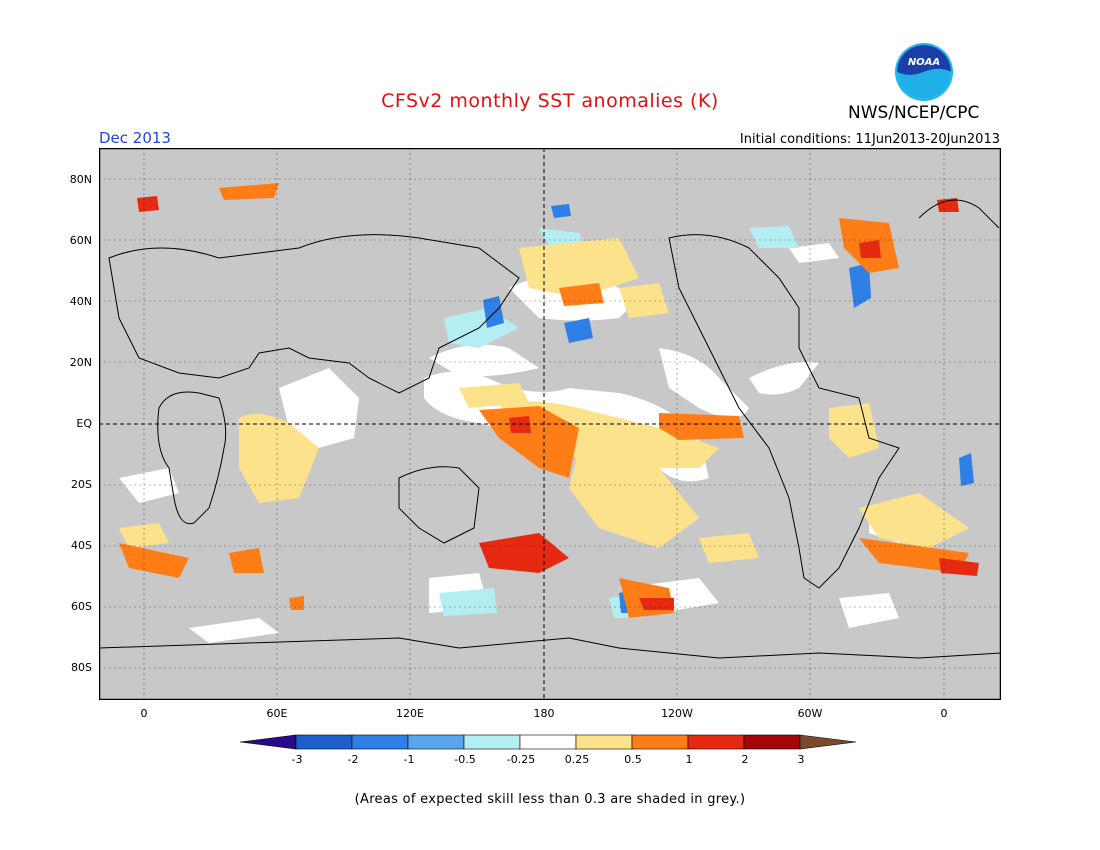 The height and width of the screenshot is (850, 1100). I want to click on lat-label-80n: 80N, so click(80, 179).